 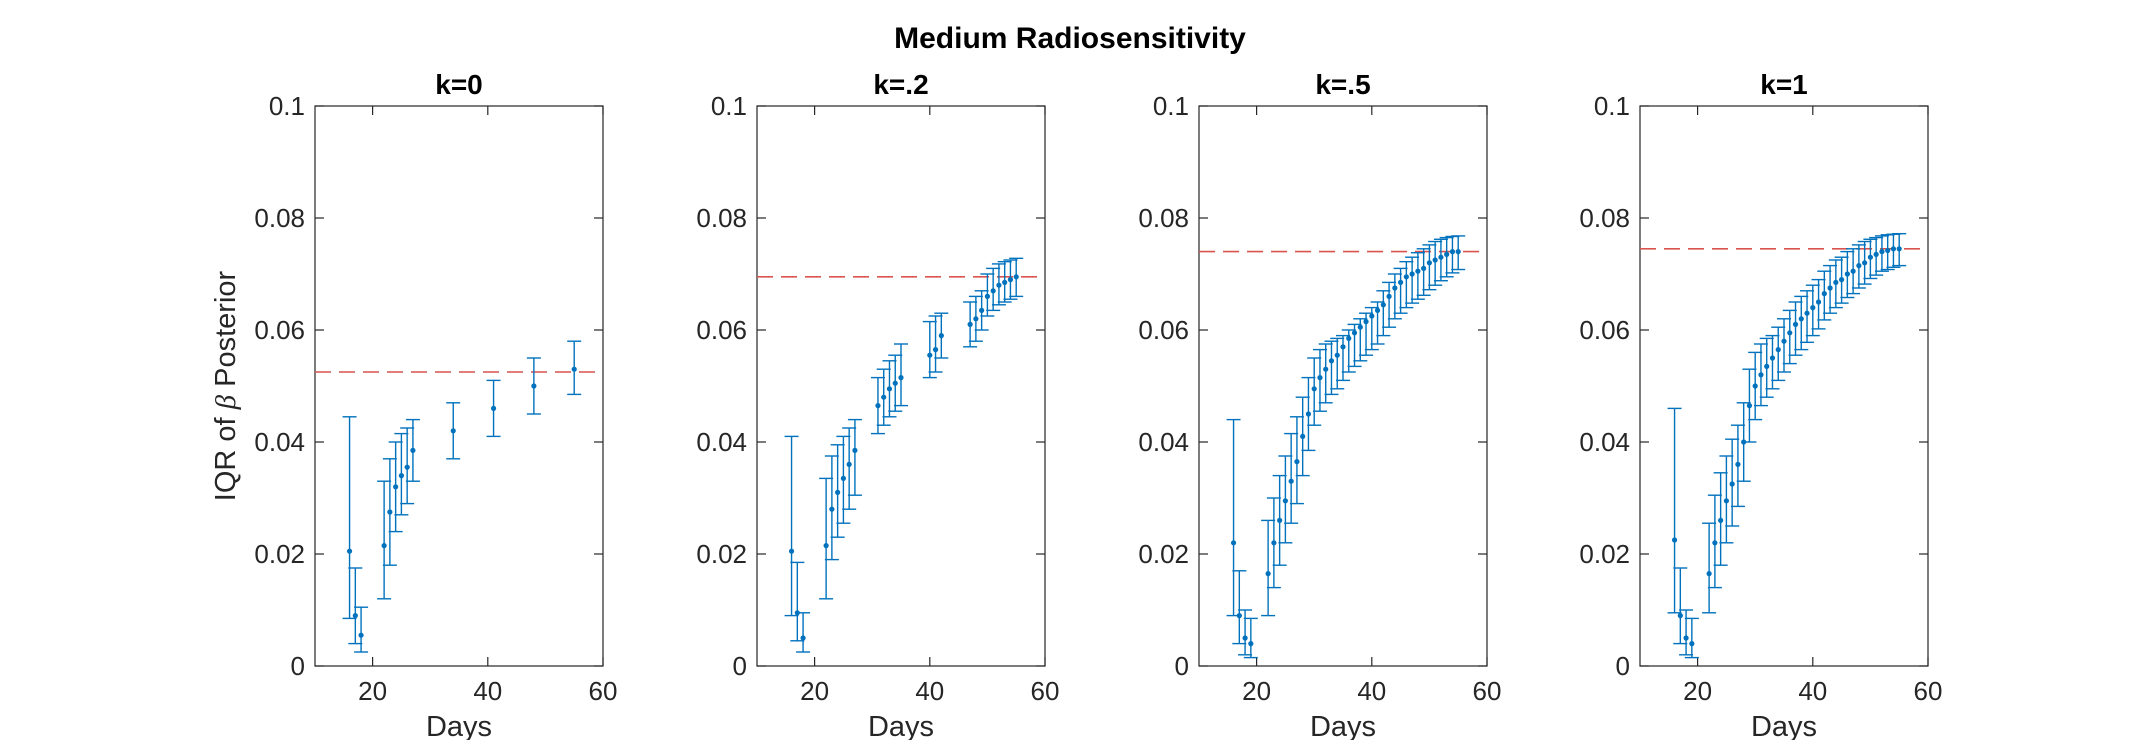 What do you see at coordinates (1163, 554) in the screenshot?
I see `y-tick-label: 0.02` at bounding box center [1163, 554].